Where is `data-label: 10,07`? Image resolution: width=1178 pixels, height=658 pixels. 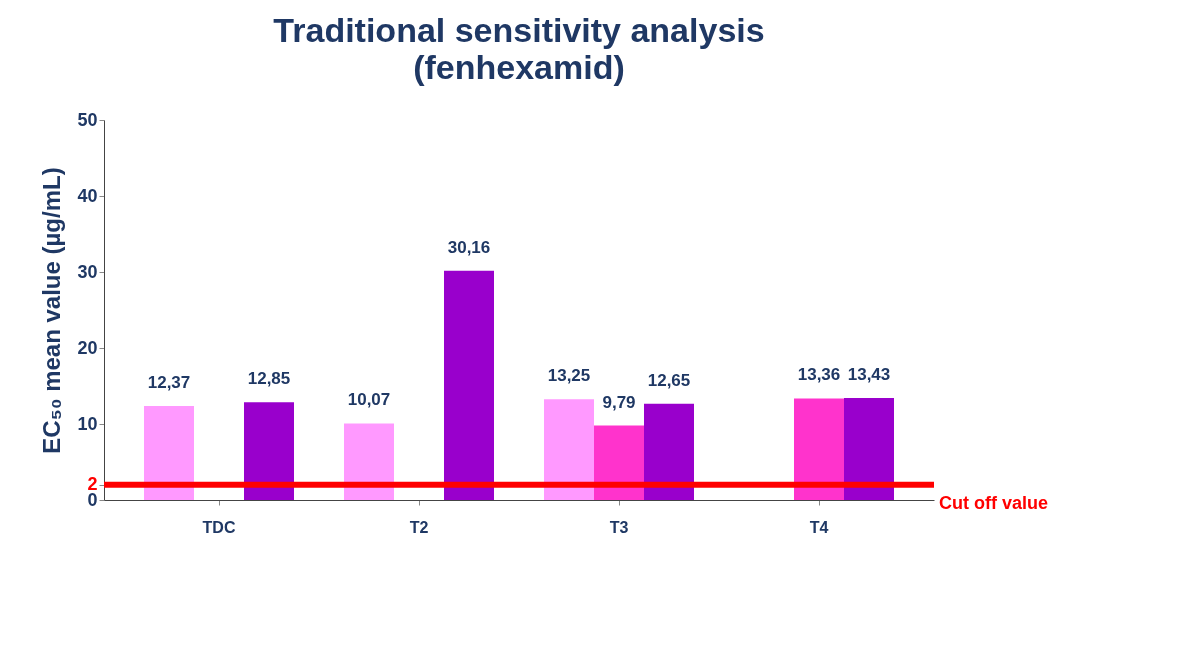 data-label: 10,07 is located at coordinates (369, 400).